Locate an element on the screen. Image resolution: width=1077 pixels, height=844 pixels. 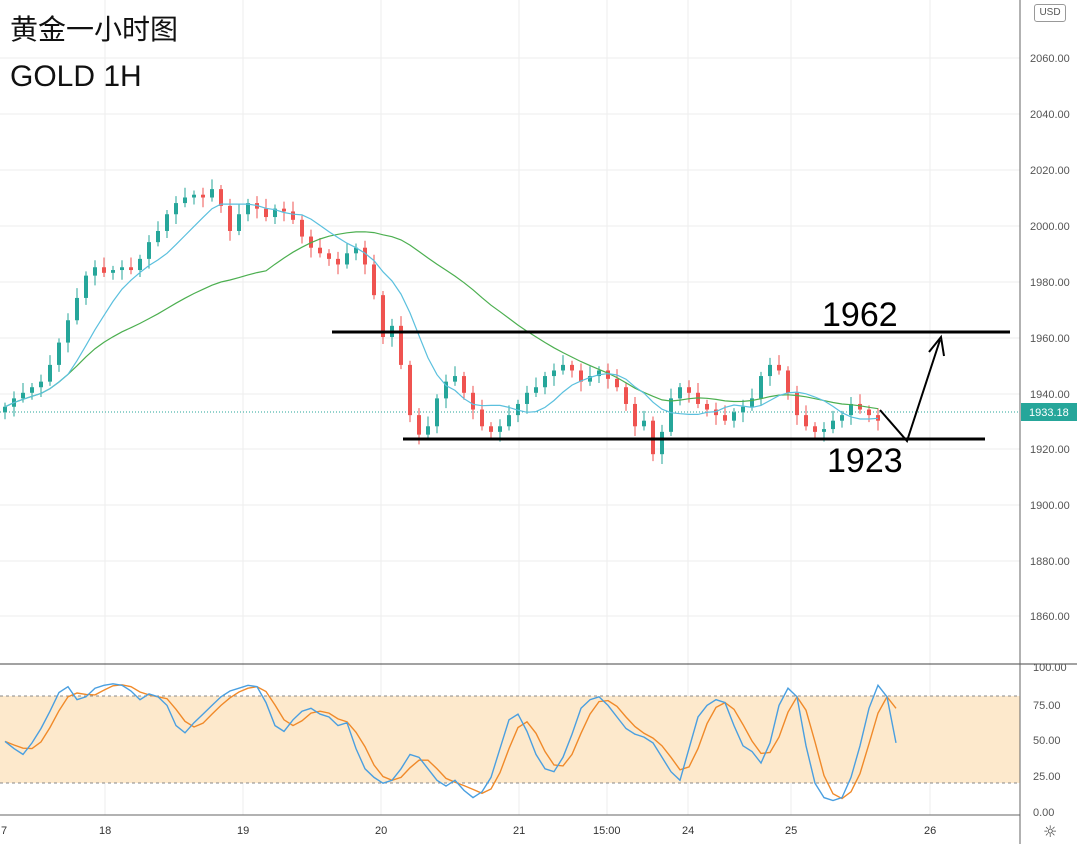
stoch-tick: 50.00 is located at coordinates (1047, 741).